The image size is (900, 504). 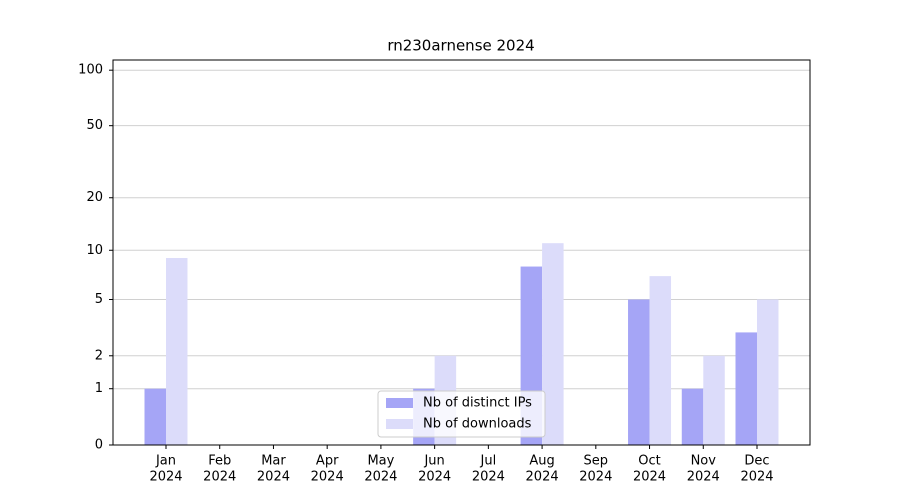 I want to click on x-tick-label: Mar, so click(x=273, y=461).